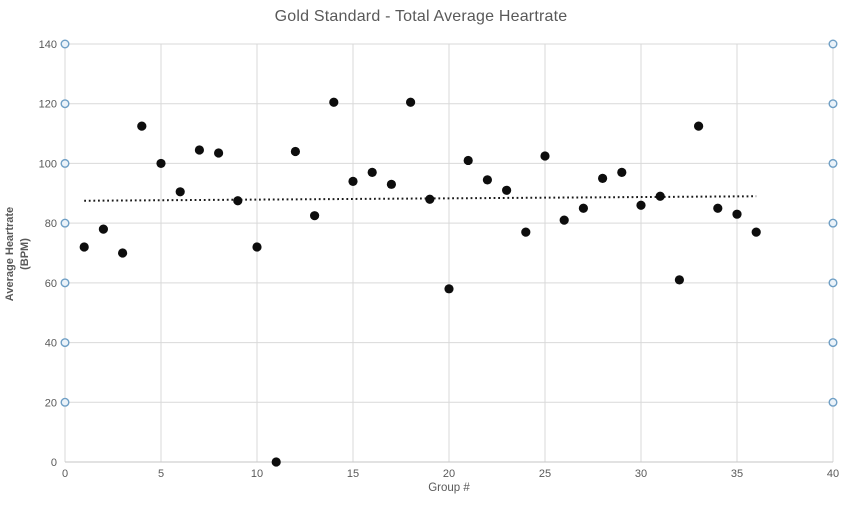 This screenshot has height=512, width=852. I want to click on y-tick-label: 120, so click(48, 105).